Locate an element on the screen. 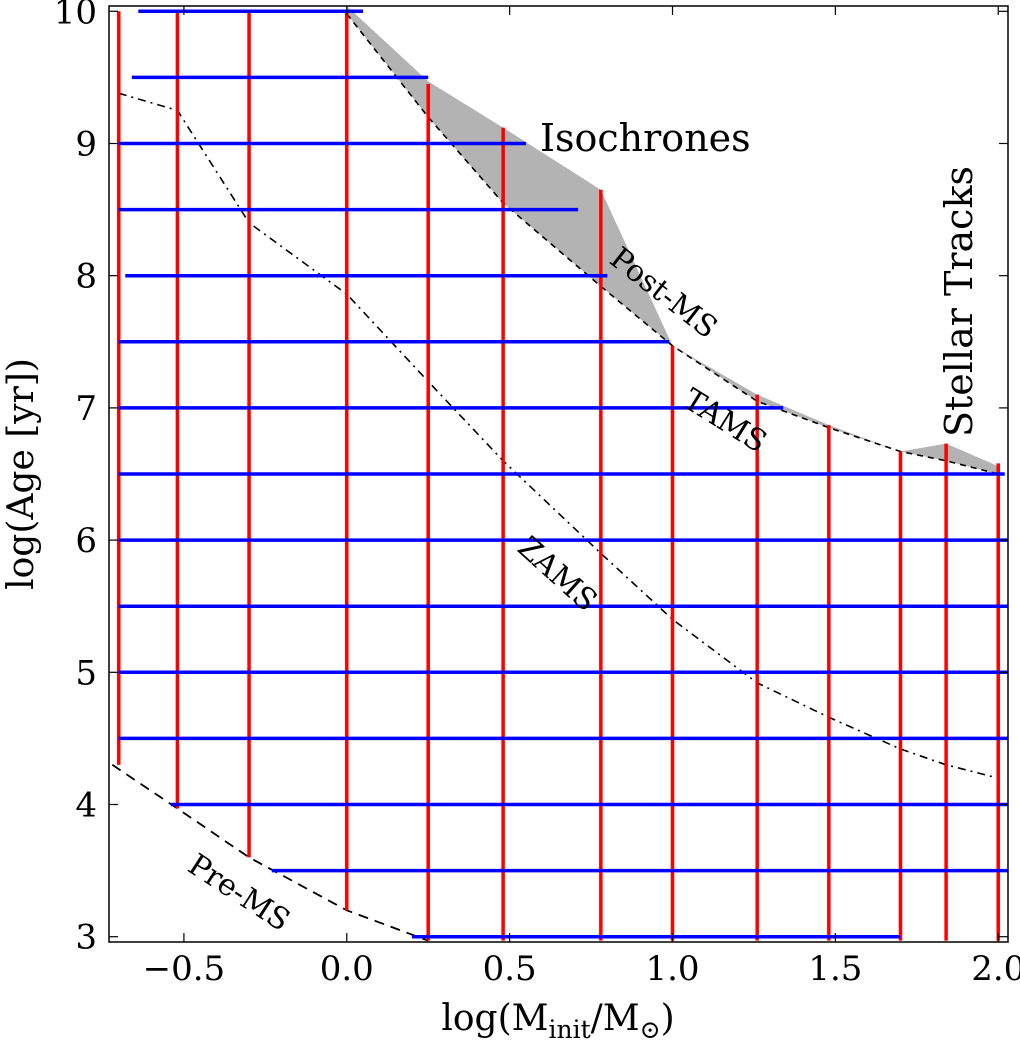  x-tick-label: 1.5 is located at coordinates (835, 969).